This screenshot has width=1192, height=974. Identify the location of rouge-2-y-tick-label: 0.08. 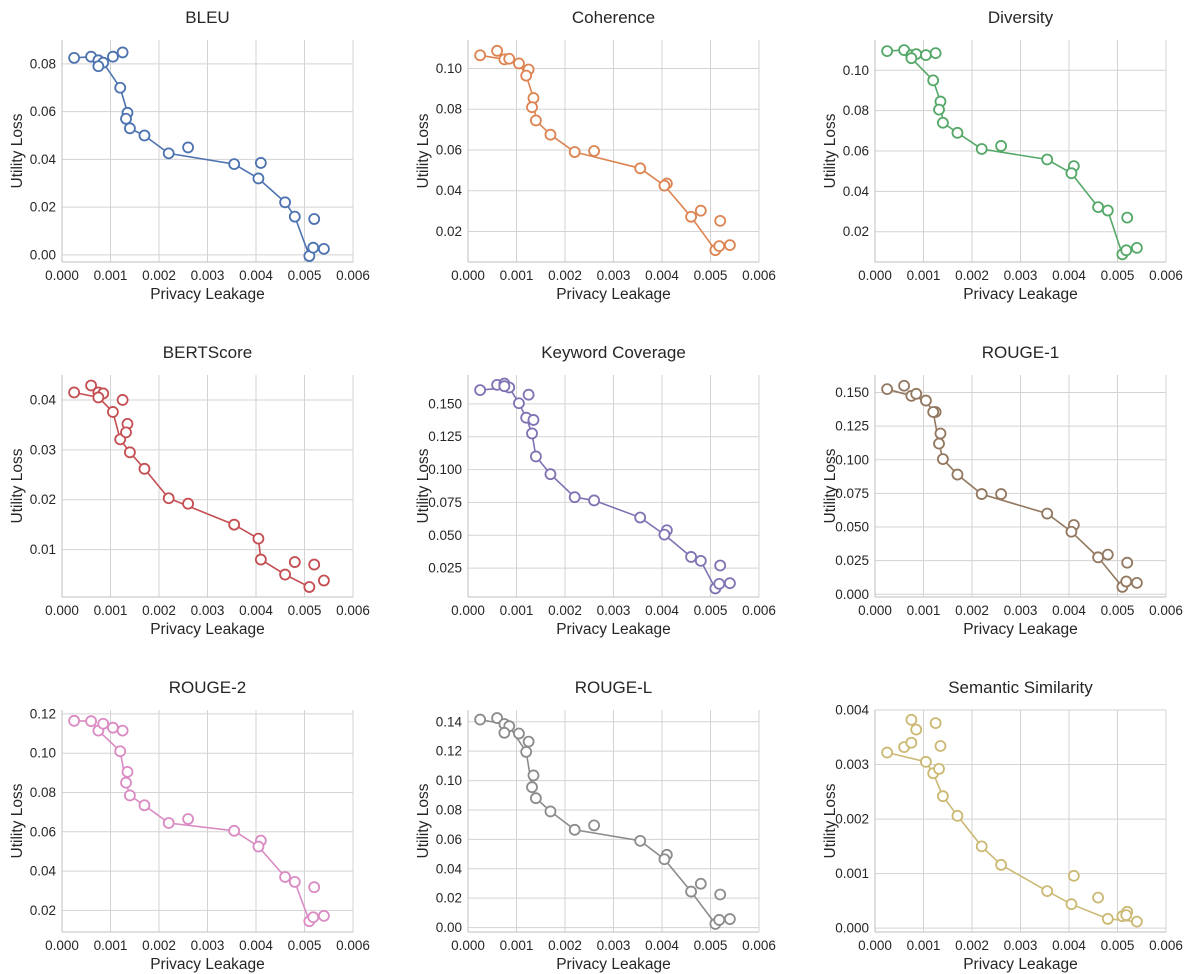
(43, 792).